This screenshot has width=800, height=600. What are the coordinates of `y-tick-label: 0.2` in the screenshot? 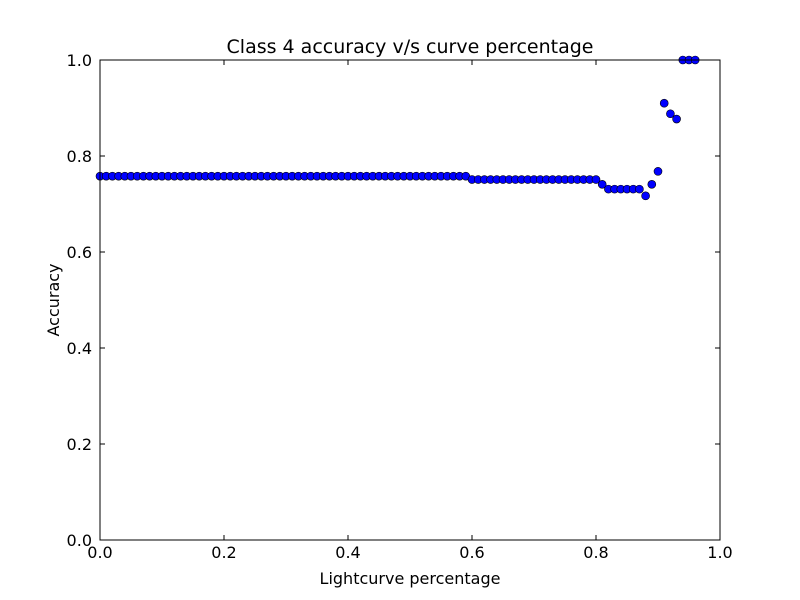 It's located at (79, 444).